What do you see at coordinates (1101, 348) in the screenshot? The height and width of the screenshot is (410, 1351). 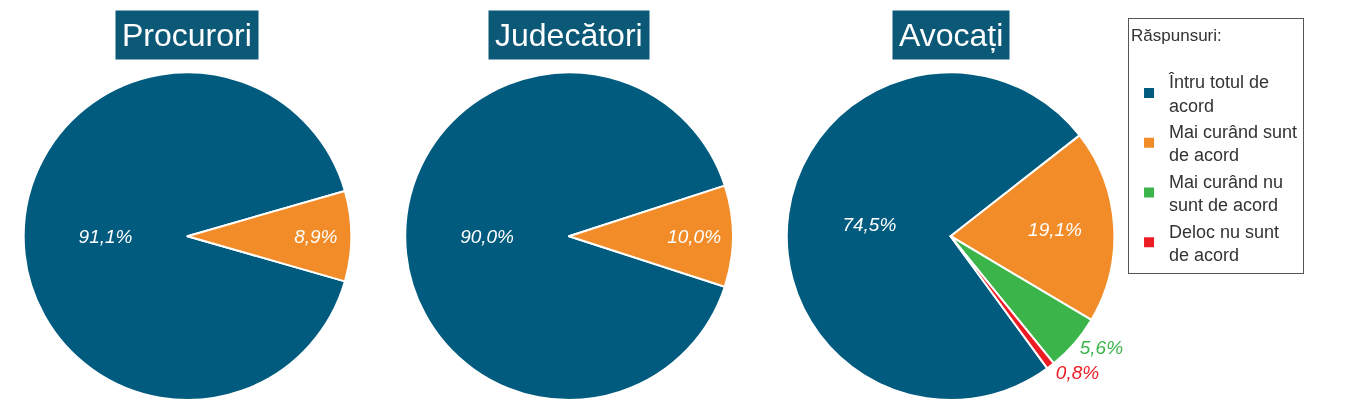 I see `data-label: 5,6%` at bounding box center [1101, 348].